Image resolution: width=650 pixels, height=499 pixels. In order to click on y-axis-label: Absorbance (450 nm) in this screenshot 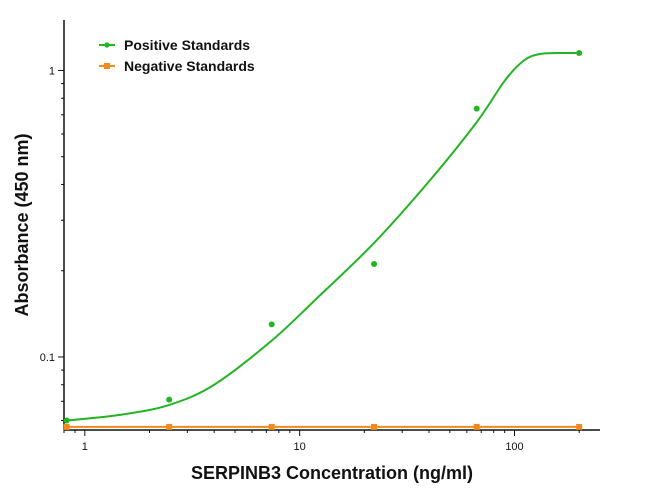, I will do `click(22, 224)`.